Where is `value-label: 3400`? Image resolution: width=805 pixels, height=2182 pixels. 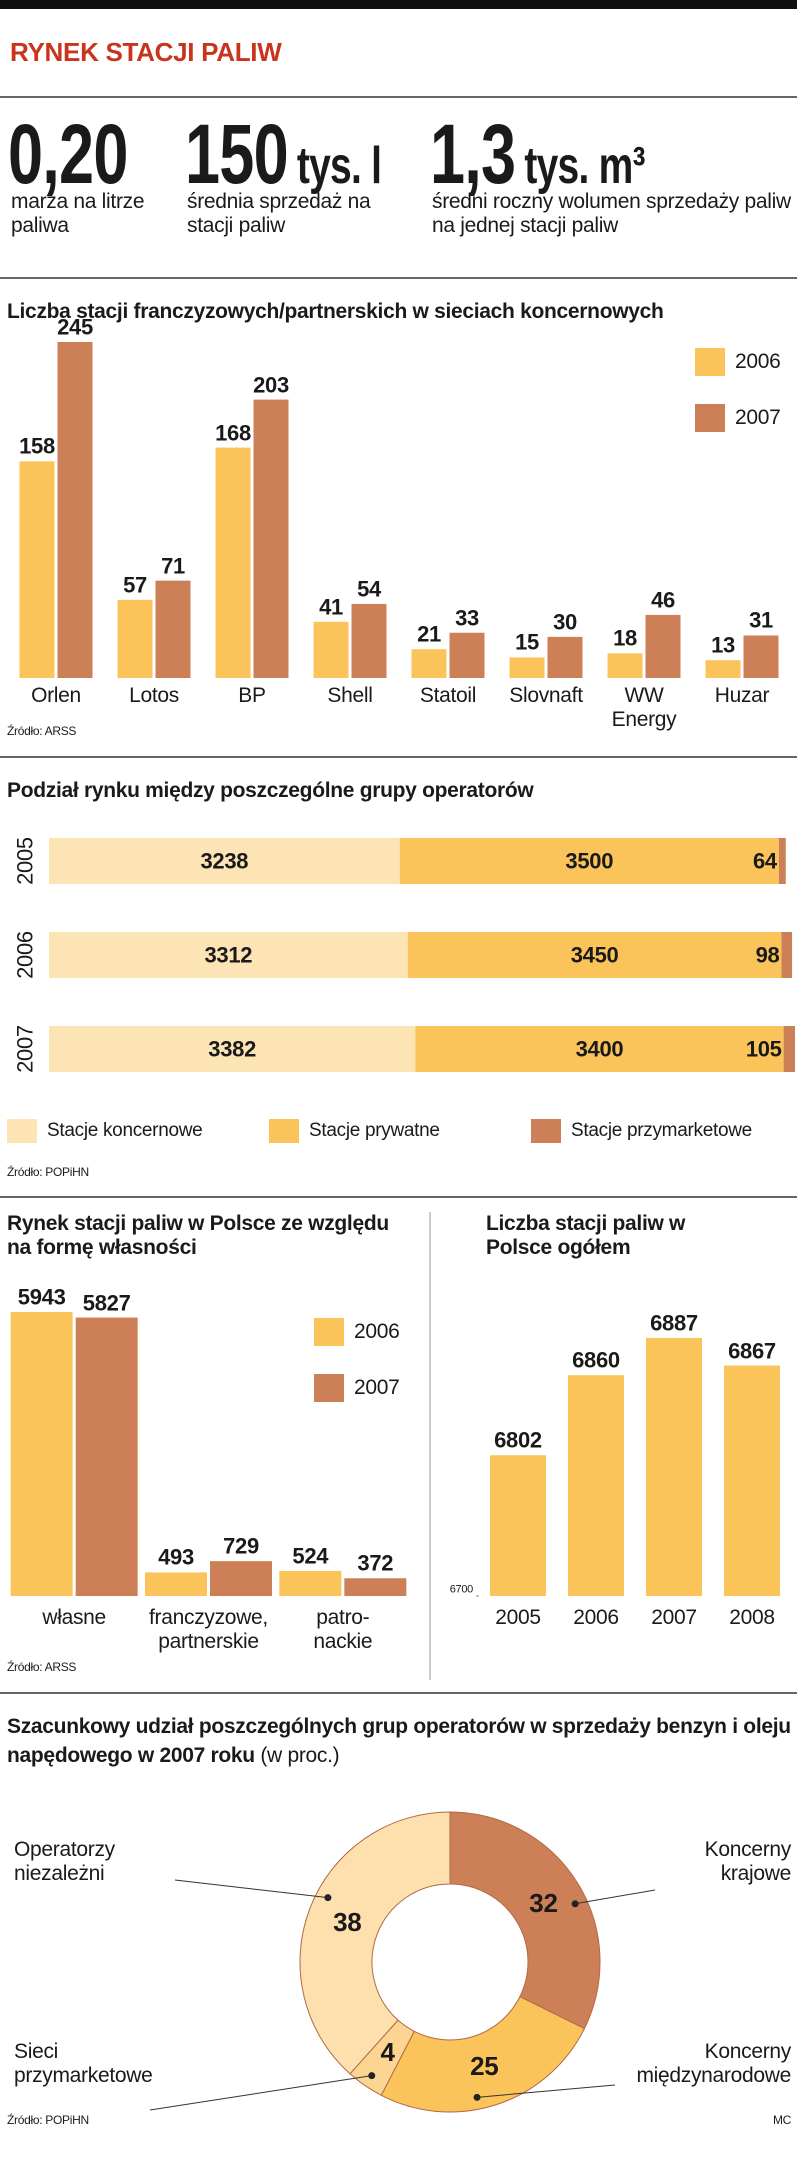
value-label: 3400 is located at coordinates (599, 1049).